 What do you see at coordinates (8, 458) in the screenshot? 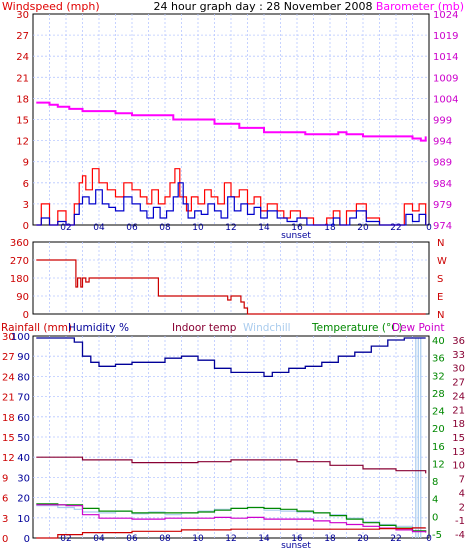
I see `rain-tick-label: 12` at bounding box center [8, 458].